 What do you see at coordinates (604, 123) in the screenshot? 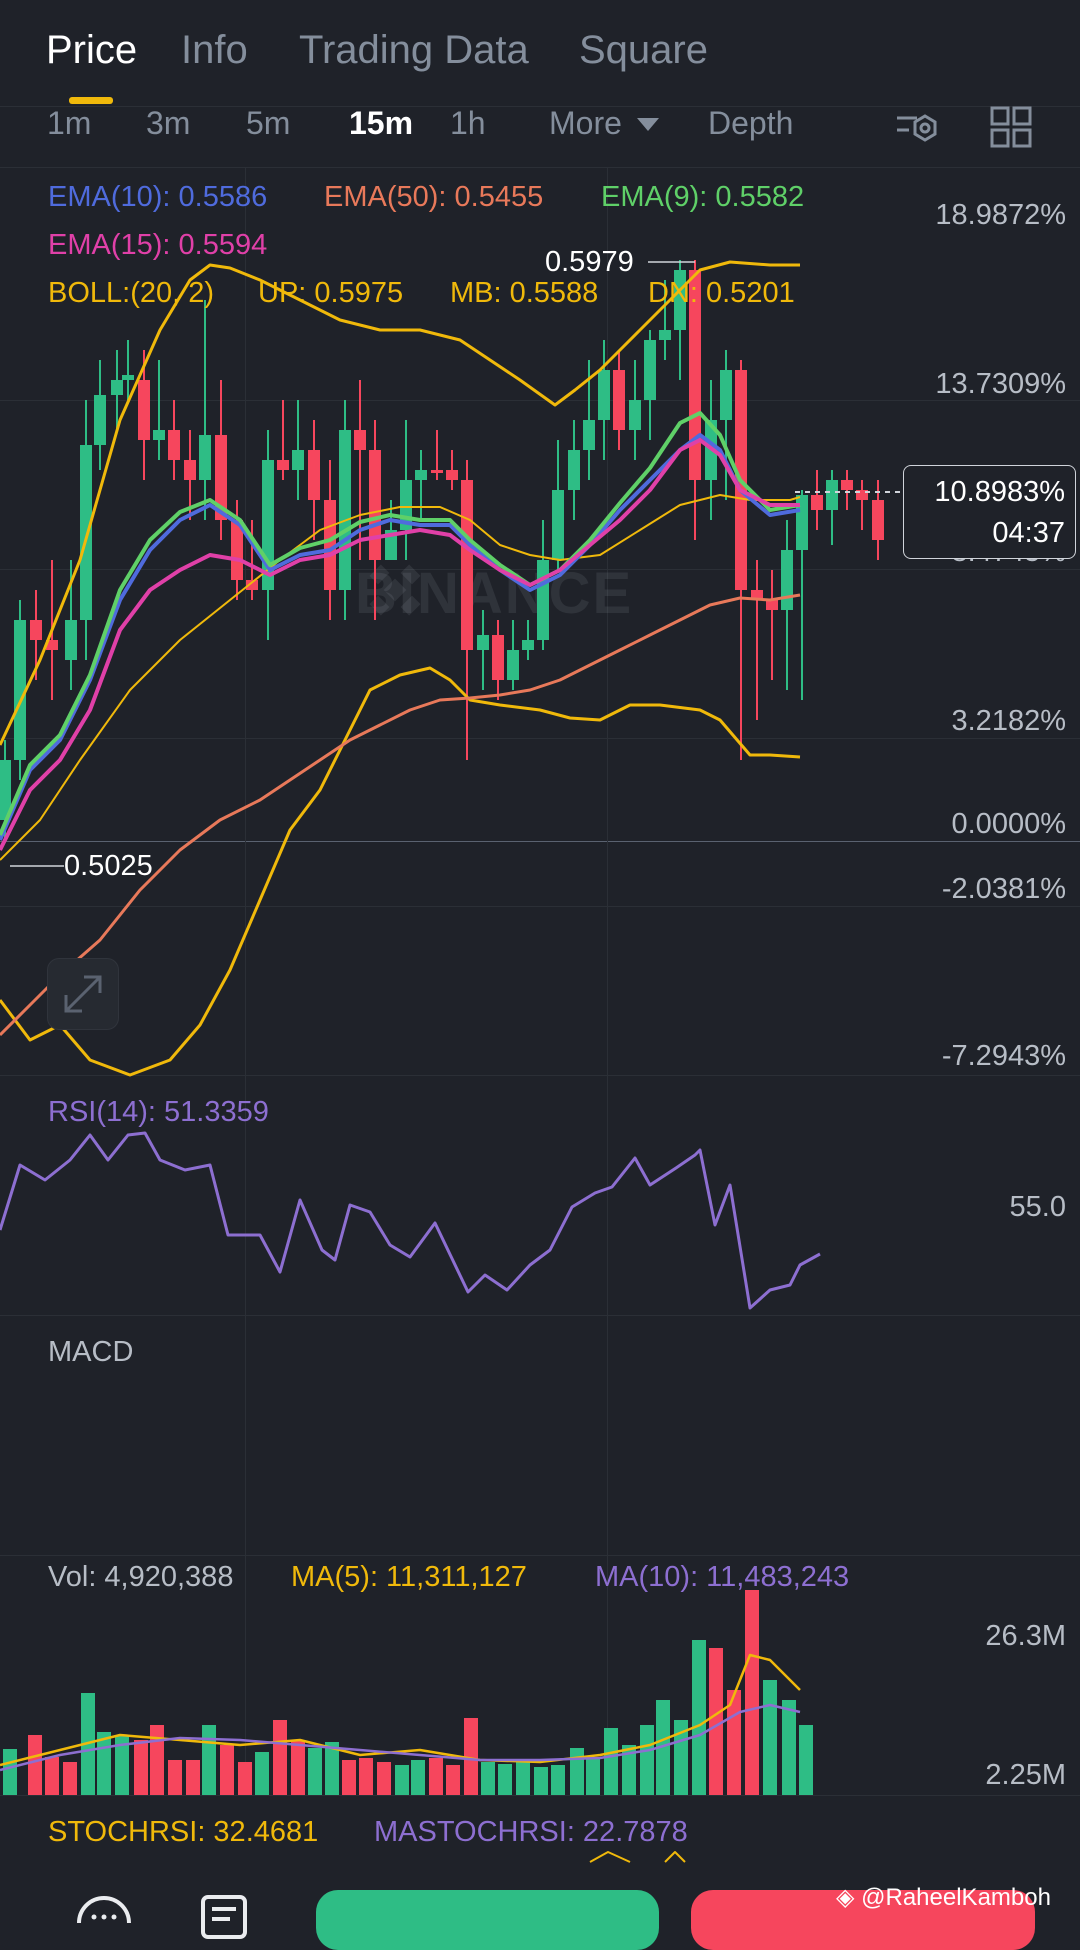
I see `more-intervals-button: More` at bounding box center [604, 123].